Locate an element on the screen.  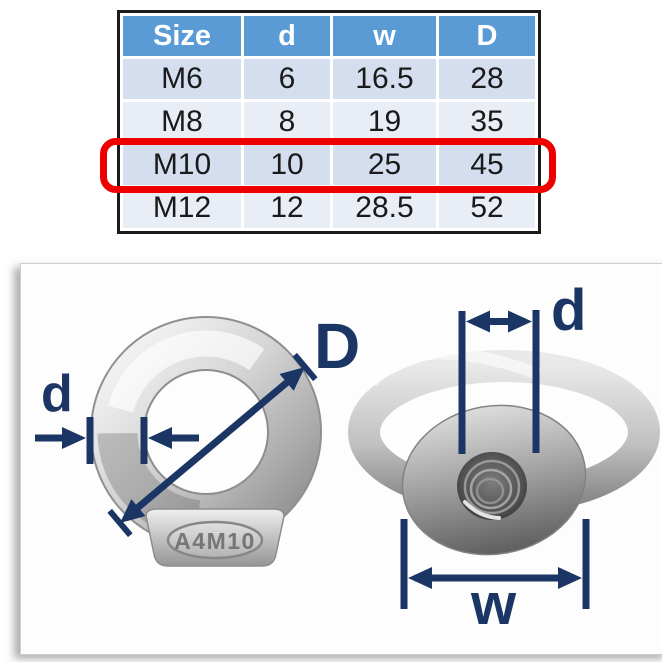
cell-w: 28.5 is located at coordinates (384, 208).